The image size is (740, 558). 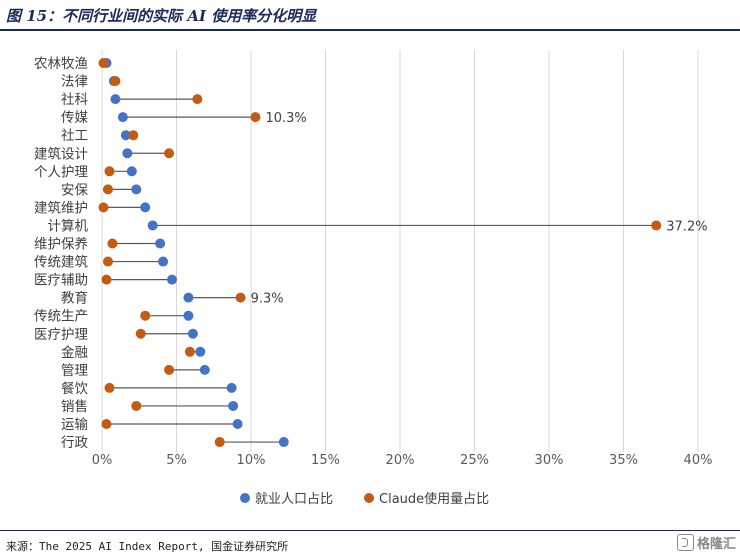 What do you see at coordinates (74, 407) in the screenshot?
I see `category-label: 销售` at bounding box center [74, 407].